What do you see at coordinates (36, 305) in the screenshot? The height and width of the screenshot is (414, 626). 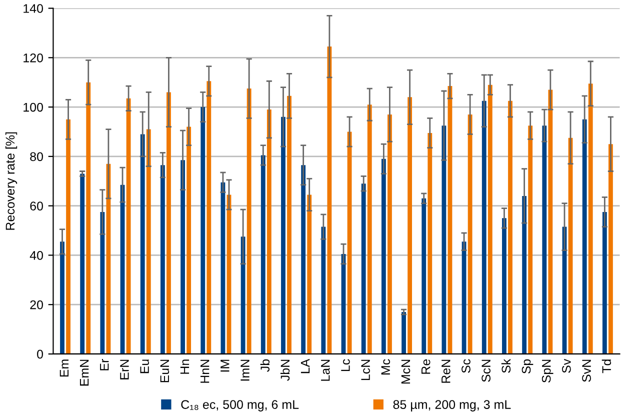 I see `y-tick-label: 20` at bounding box center [36, 305].